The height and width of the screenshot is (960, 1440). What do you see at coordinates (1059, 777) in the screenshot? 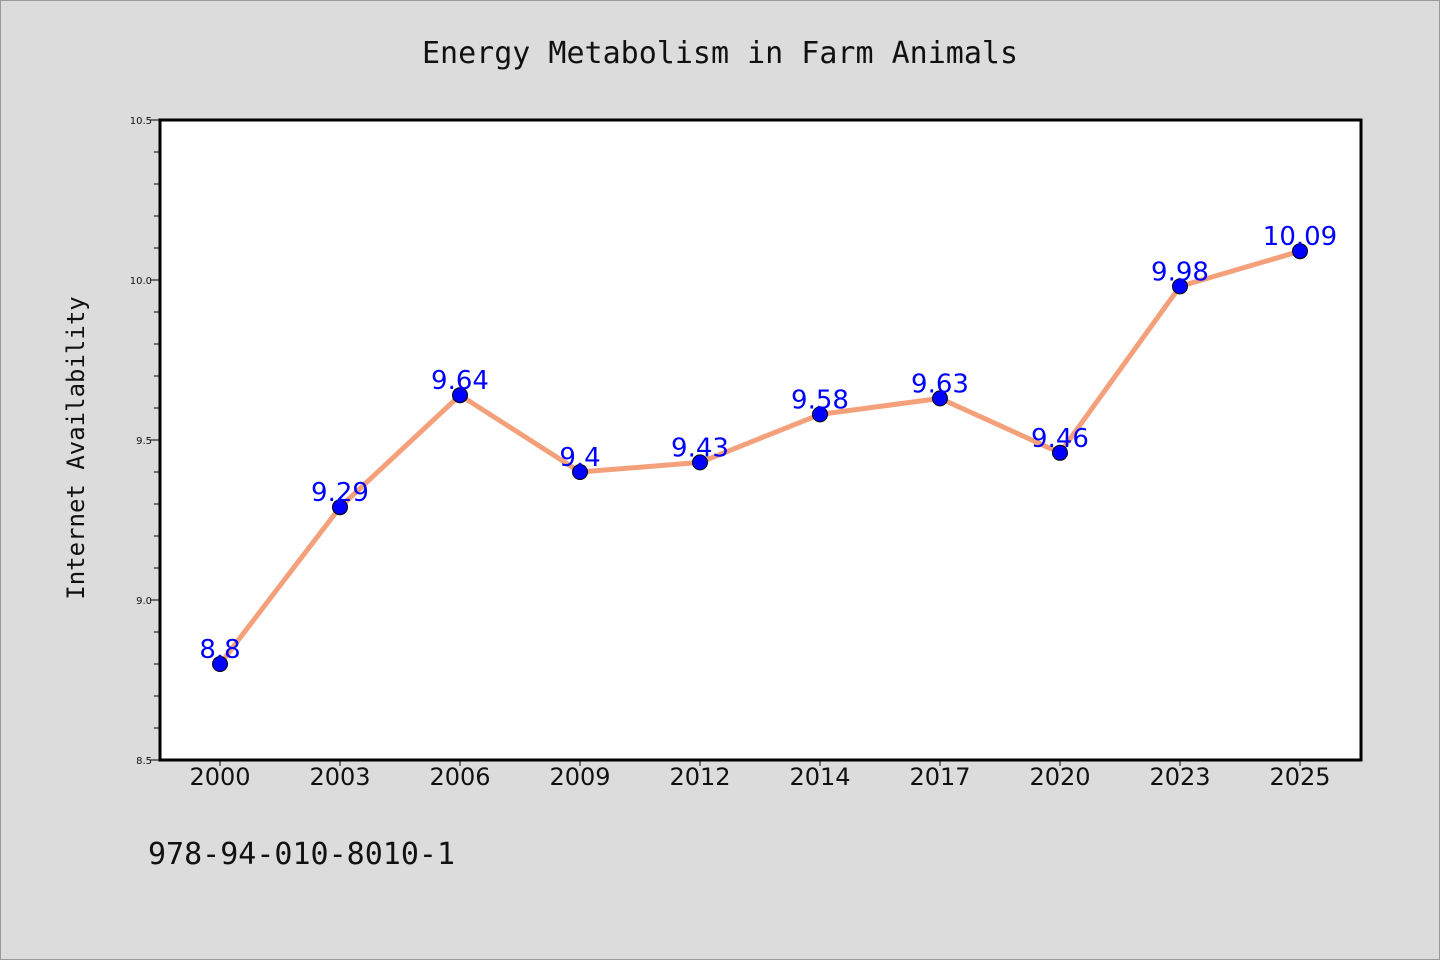
I see `x-tick-label: 2020` at bounding box center [1059, 777].